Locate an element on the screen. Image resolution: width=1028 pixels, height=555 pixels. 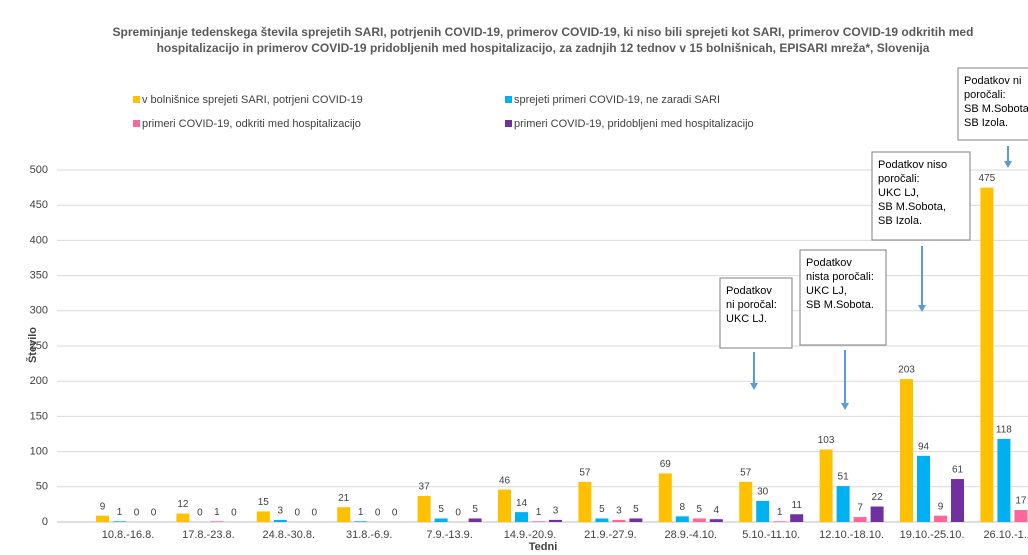
value-label: 8 is located at coordinates (683, 507).